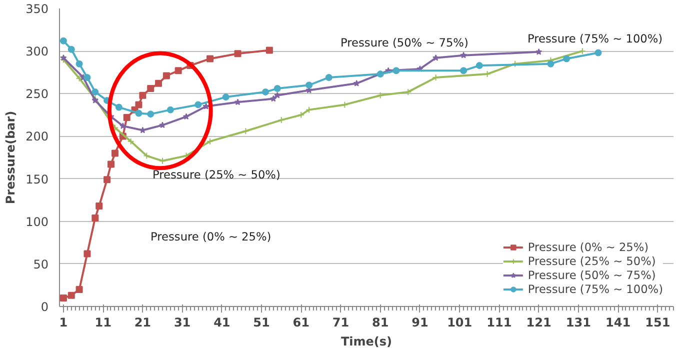 The width and height of the screenshot is (683, 351). What do you see at coordinates (103, 323) in the screenshot?
I see `x-tick-label: 11` at bounding box center [103, 323].